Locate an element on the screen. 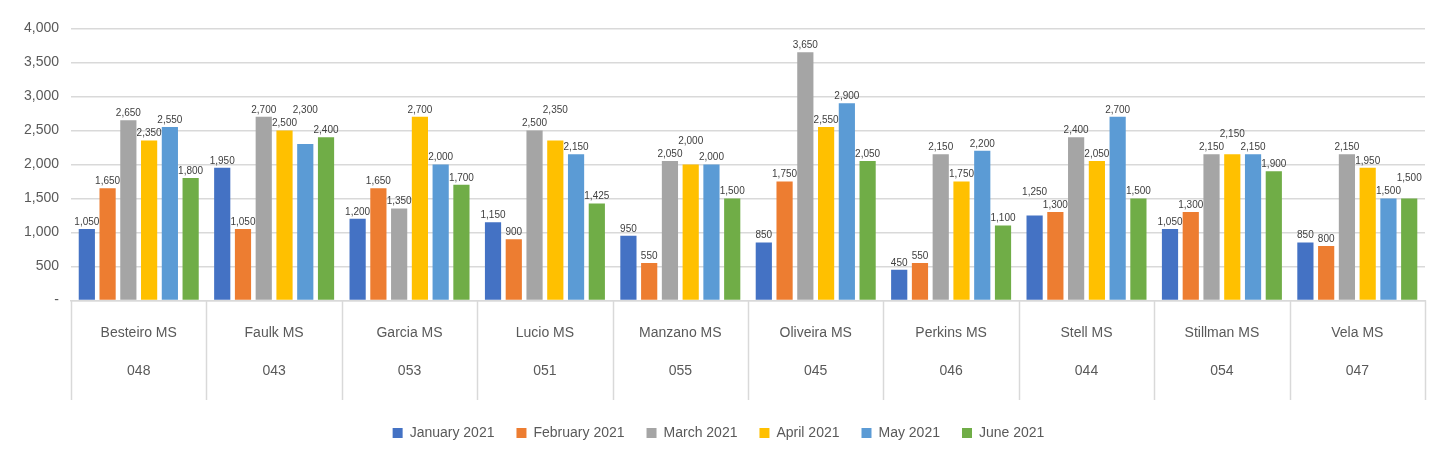 The height and width of the screenshot is (458, 1445). data-label: 950 is located at coordinates (629, 228).